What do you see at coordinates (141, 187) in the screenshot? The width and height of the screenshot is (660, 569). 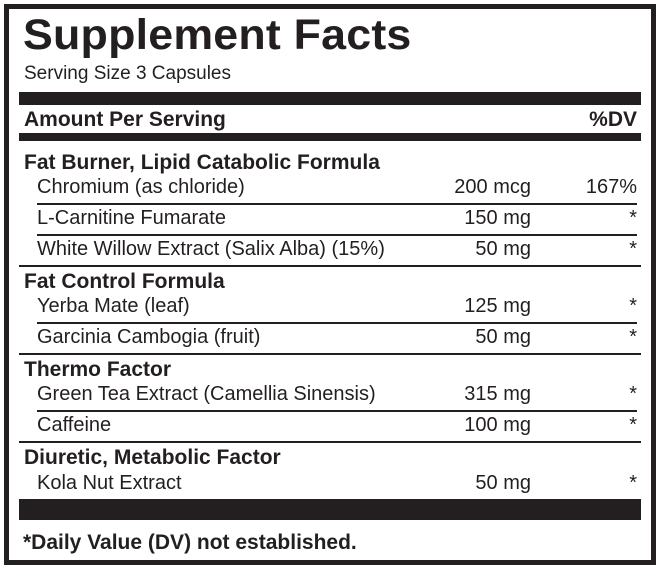 I see `ingredient-name: Chromium (as chloride)` at bounding box center [141, 187].